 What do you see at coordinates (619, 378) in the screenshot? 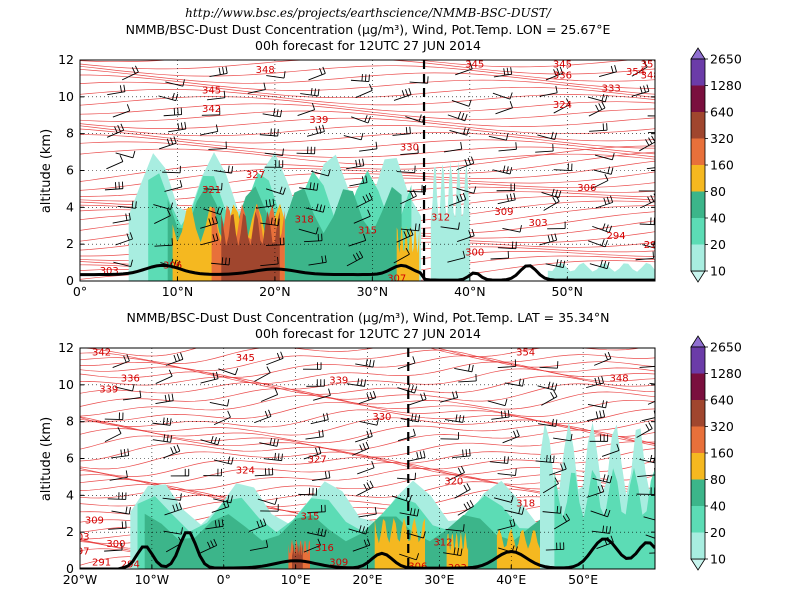
I see `theta-label: 348` at bounding box center [619, 378].